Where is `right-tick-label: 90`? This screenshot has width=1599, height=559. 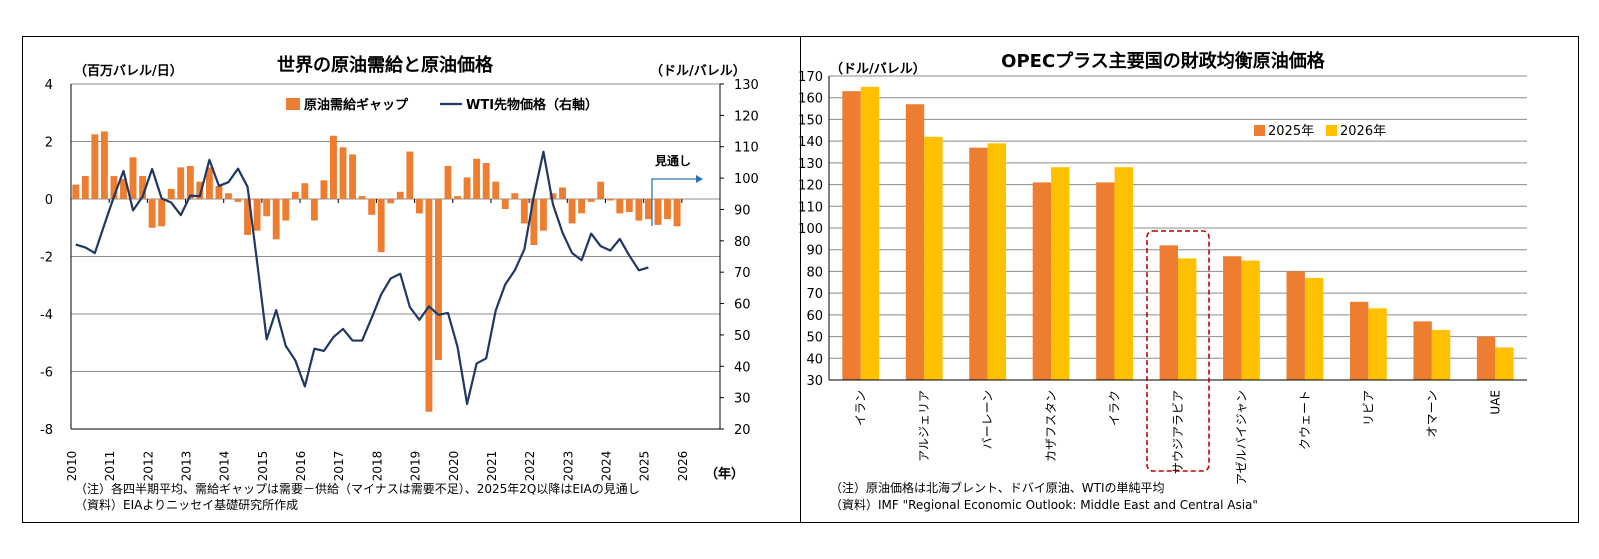
right-tick-label: 90 is located at coordinates (742, 210).